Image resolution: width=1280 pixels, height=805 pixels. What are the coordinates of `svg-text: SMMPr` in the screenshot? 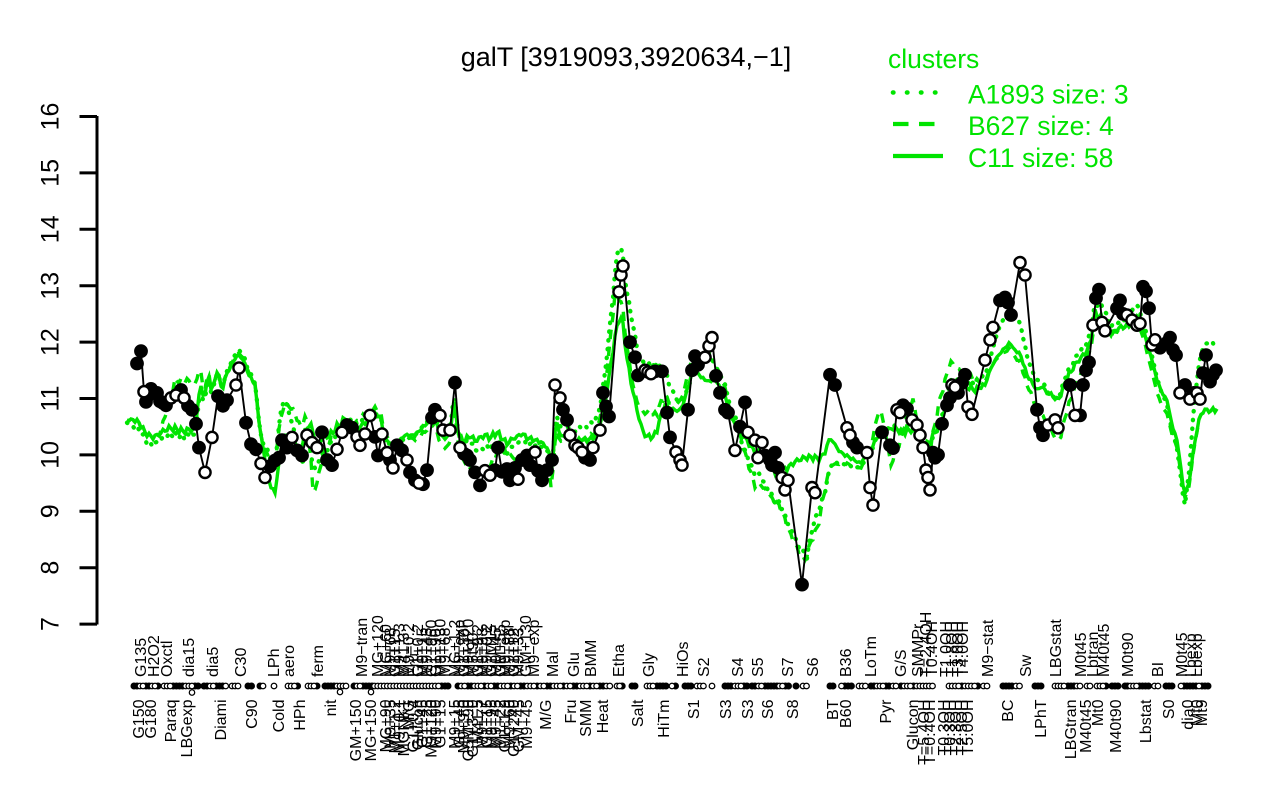 It's located at (918, 650).